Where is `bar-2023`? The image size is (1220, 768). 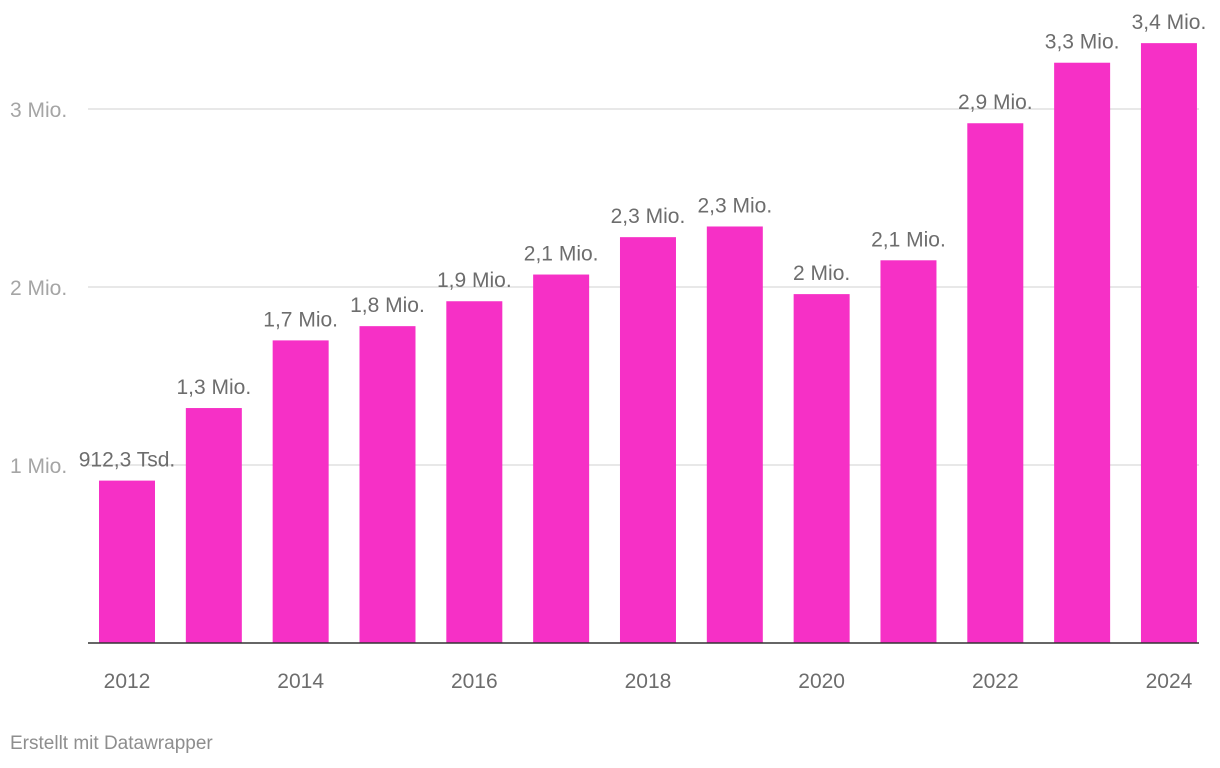 bar-2023 is located at coordinates (1082, 353).